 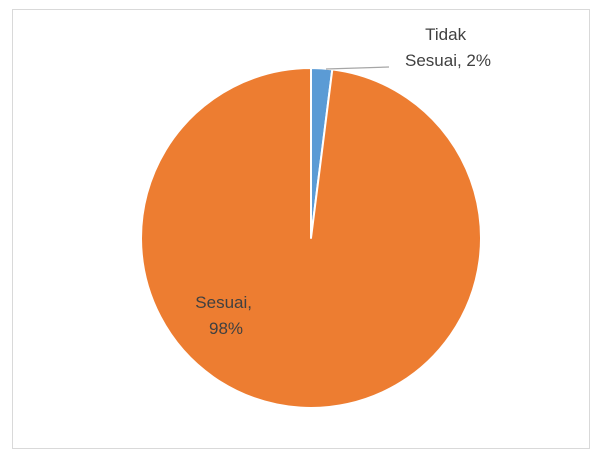 I want to click on data-label-tidak-sesuai-line1: Tidak, so click(x=445, y=34).